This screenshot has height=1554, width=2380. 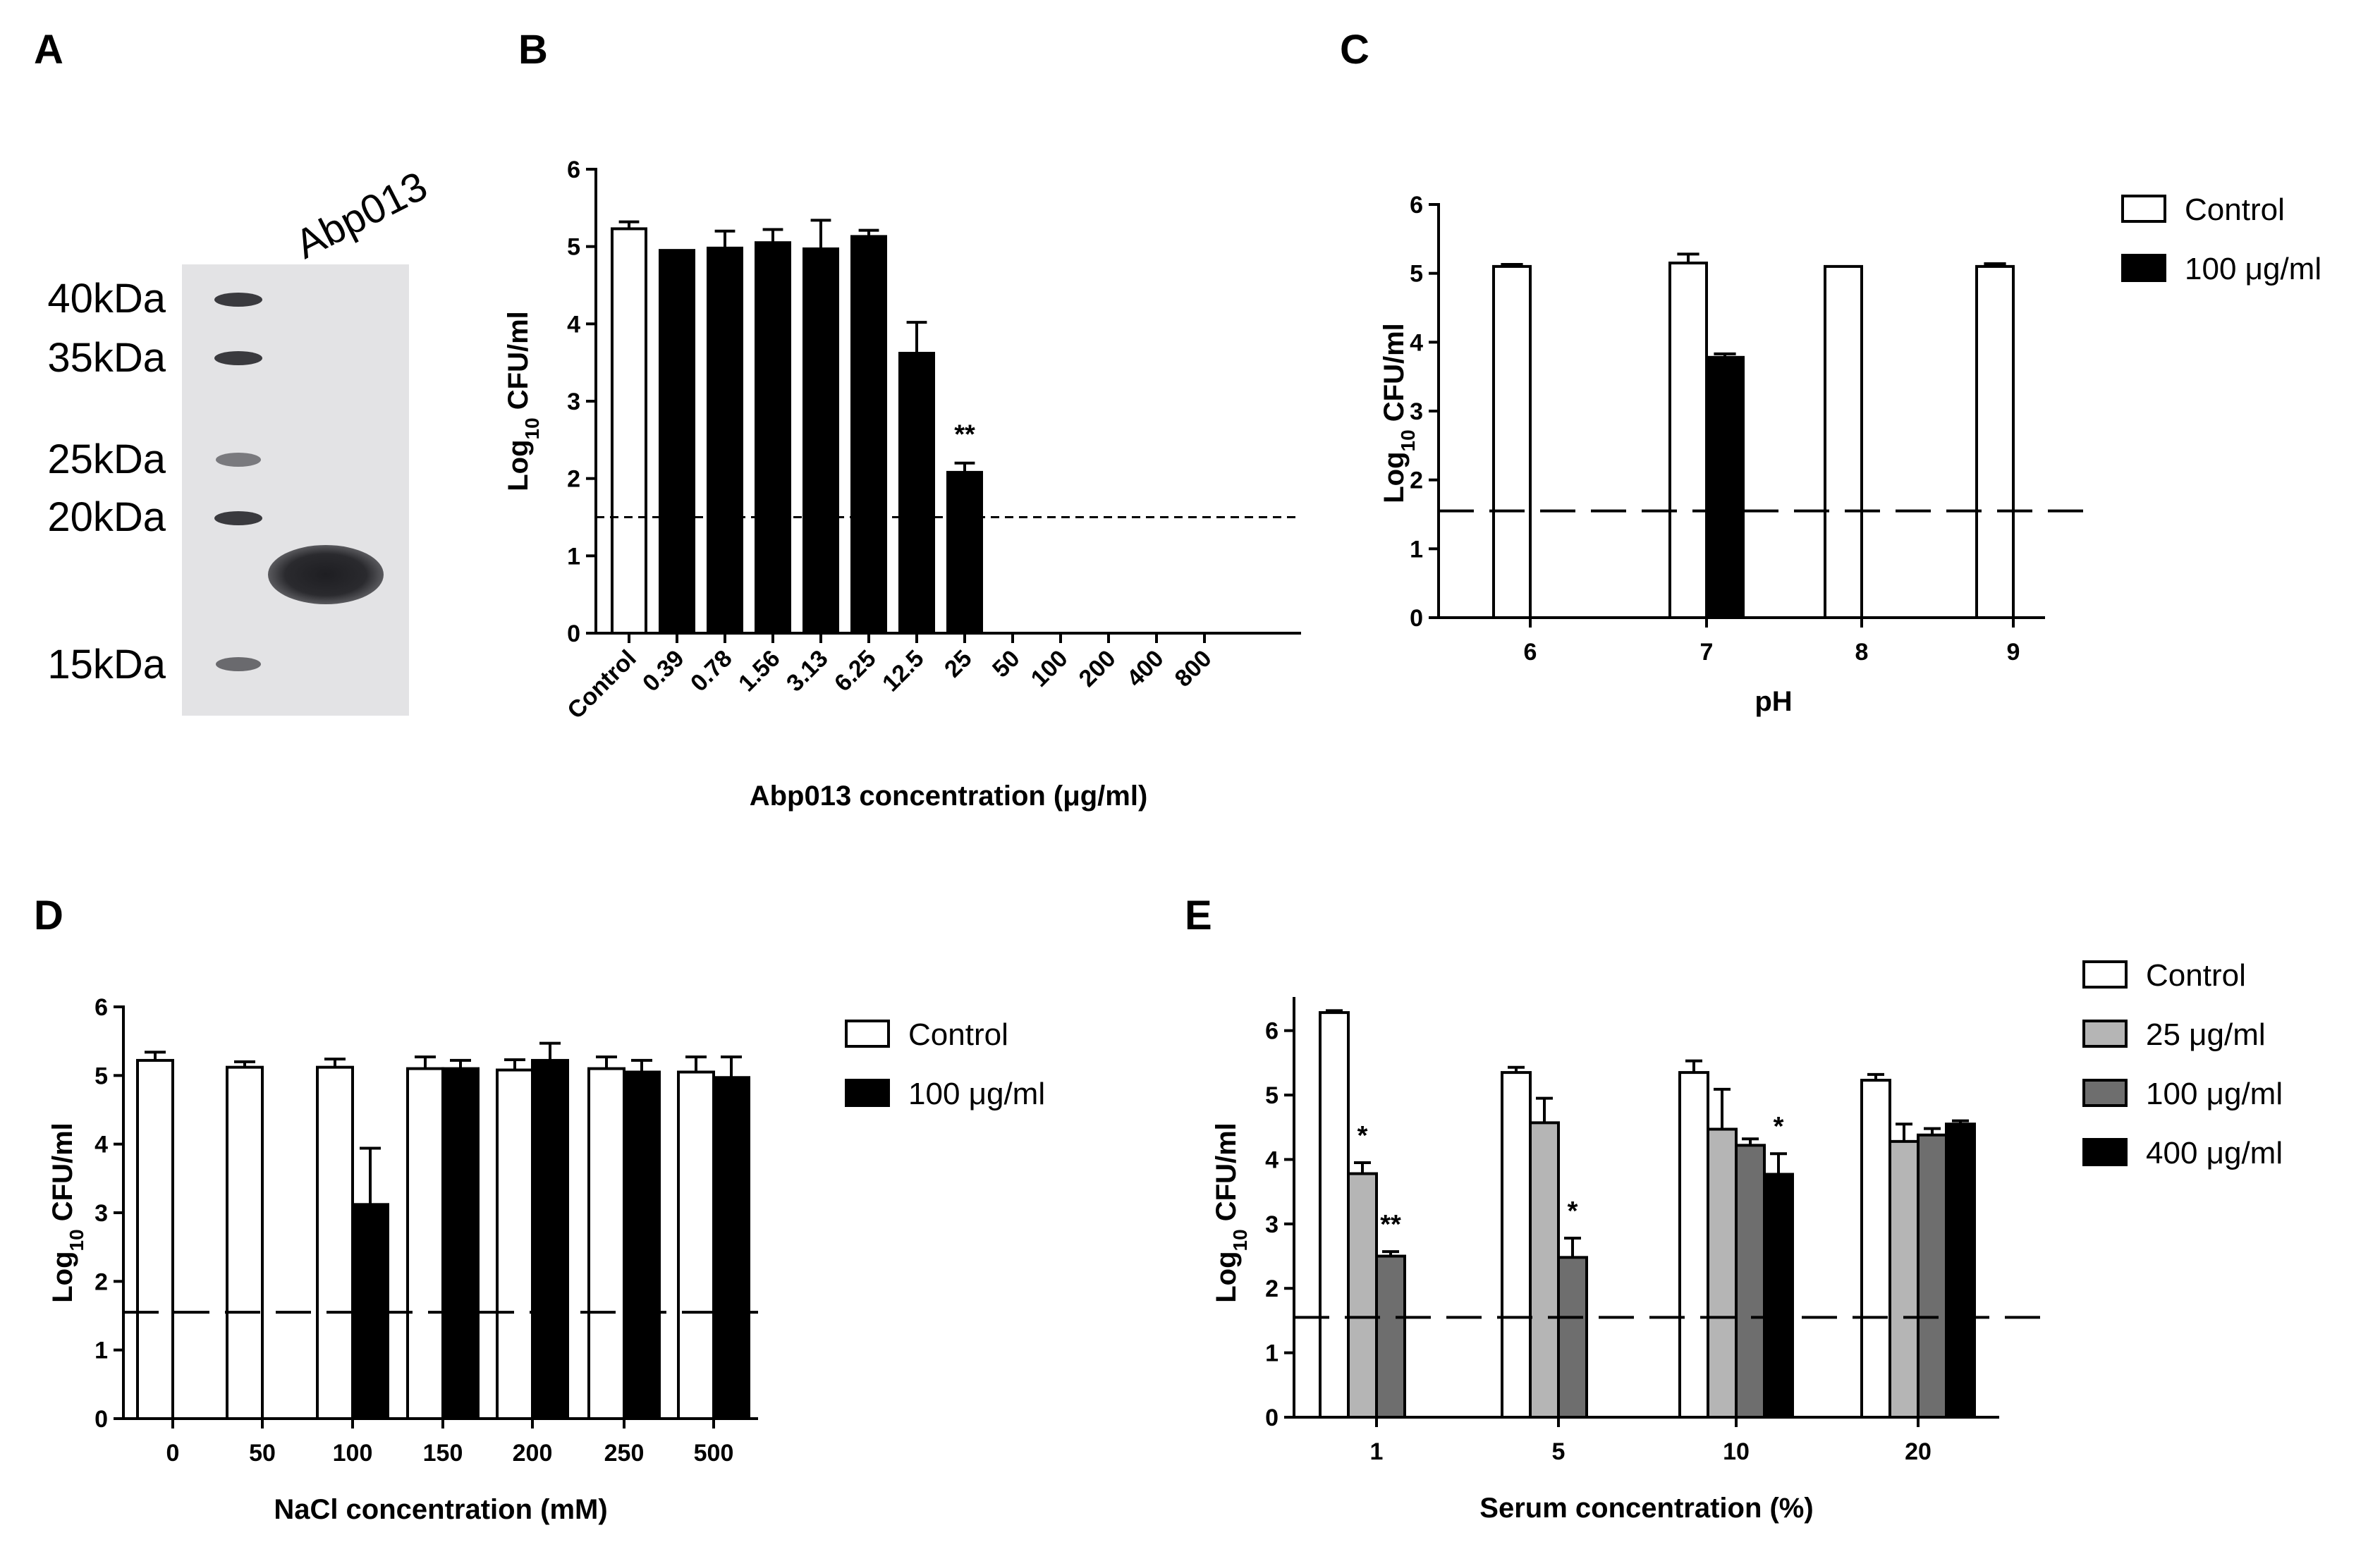 I want to click on gel-marker-label: 20kDa, so click(x=106, y=517).